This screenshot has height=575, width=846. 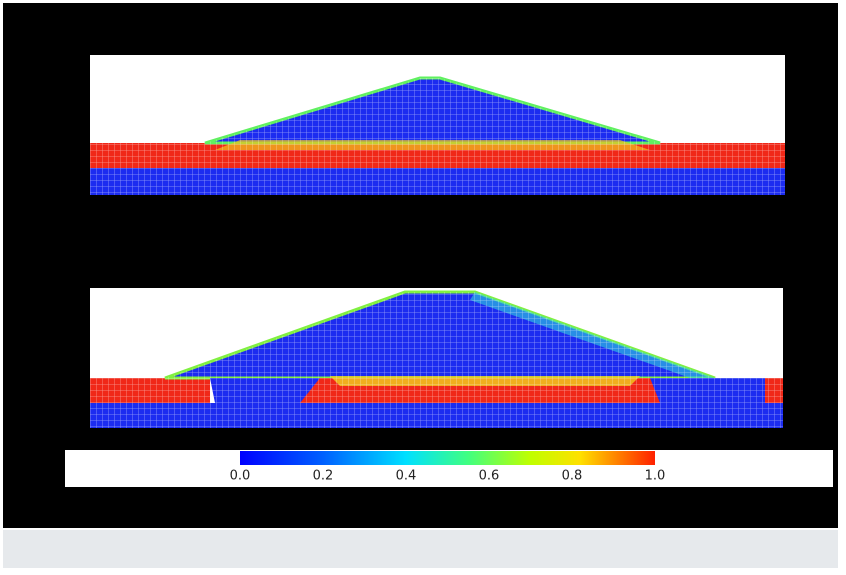 What do you see at coordinates (572, 476) in the screenshot?
I see `colorbar-tick-label: 0.8` at bounding box center [572, 476].